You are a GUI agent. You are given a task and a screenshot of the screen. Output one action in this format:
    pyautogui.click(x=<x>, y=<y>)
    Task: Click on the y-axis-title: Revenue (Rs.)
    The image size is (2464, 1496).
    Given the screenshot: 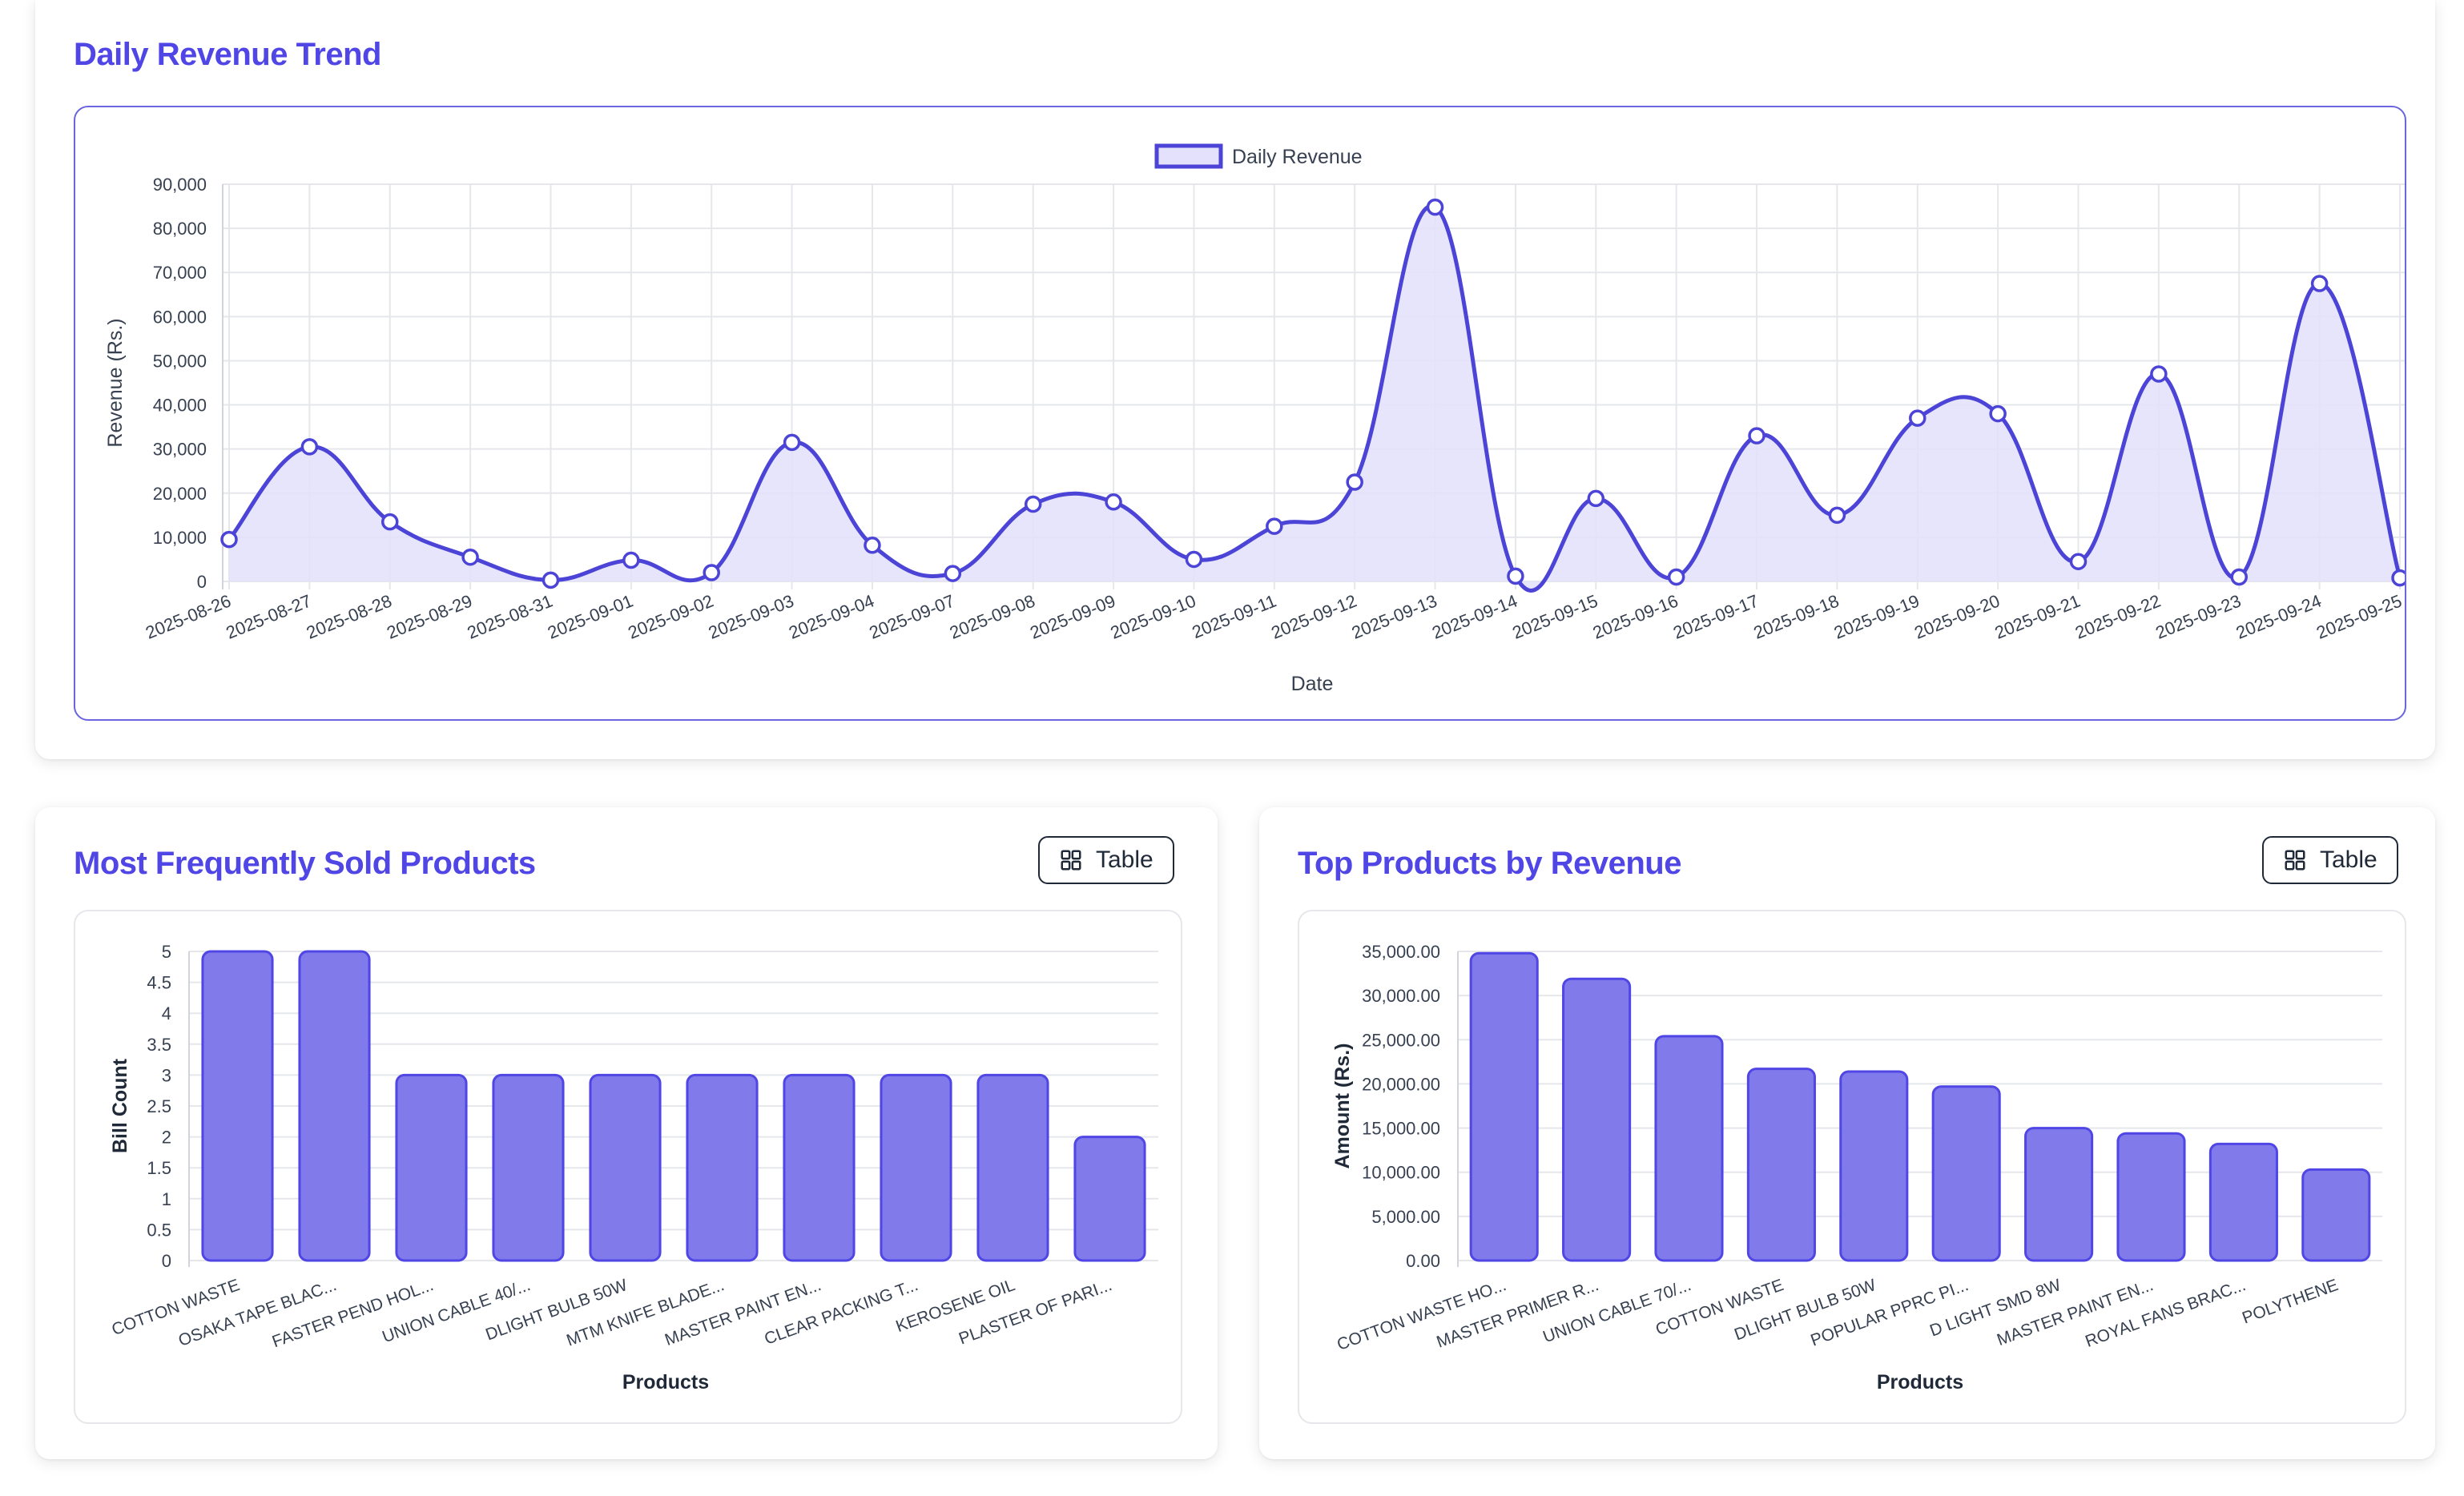 What is the action you would take?
    pyautogui.click(x=115, y=383)
    